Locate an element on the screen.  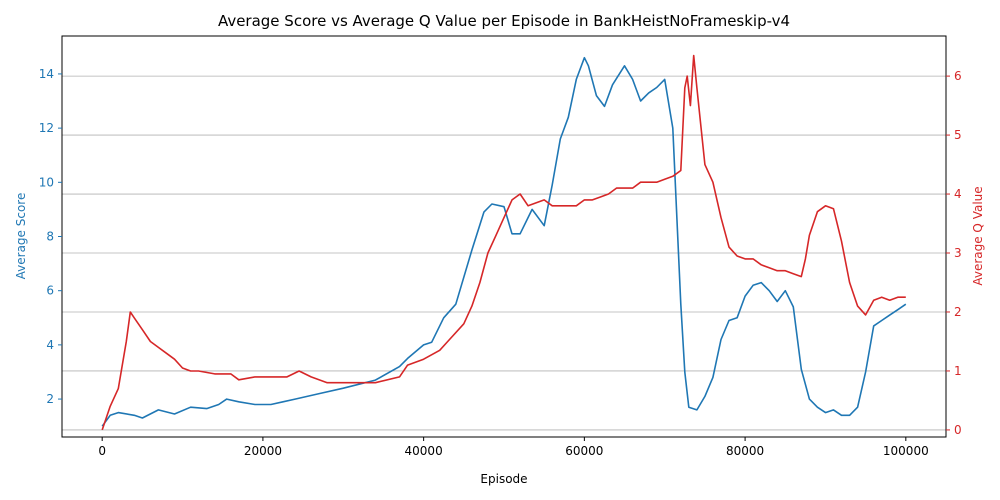
y-left-tick-label: 4 is located at coordinates (50, 345).